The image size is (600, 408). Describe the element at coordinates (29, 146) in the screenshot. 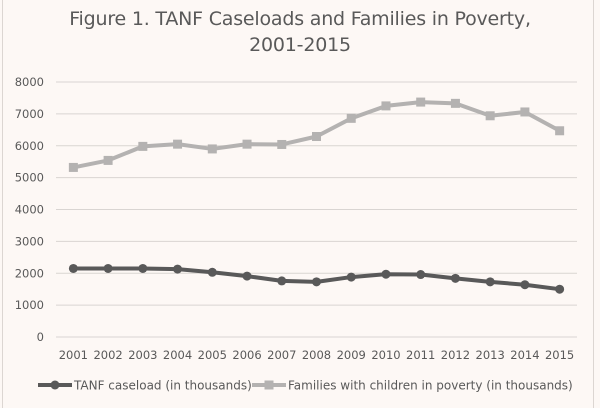

I see `y-tick-label: 6000` at that location.